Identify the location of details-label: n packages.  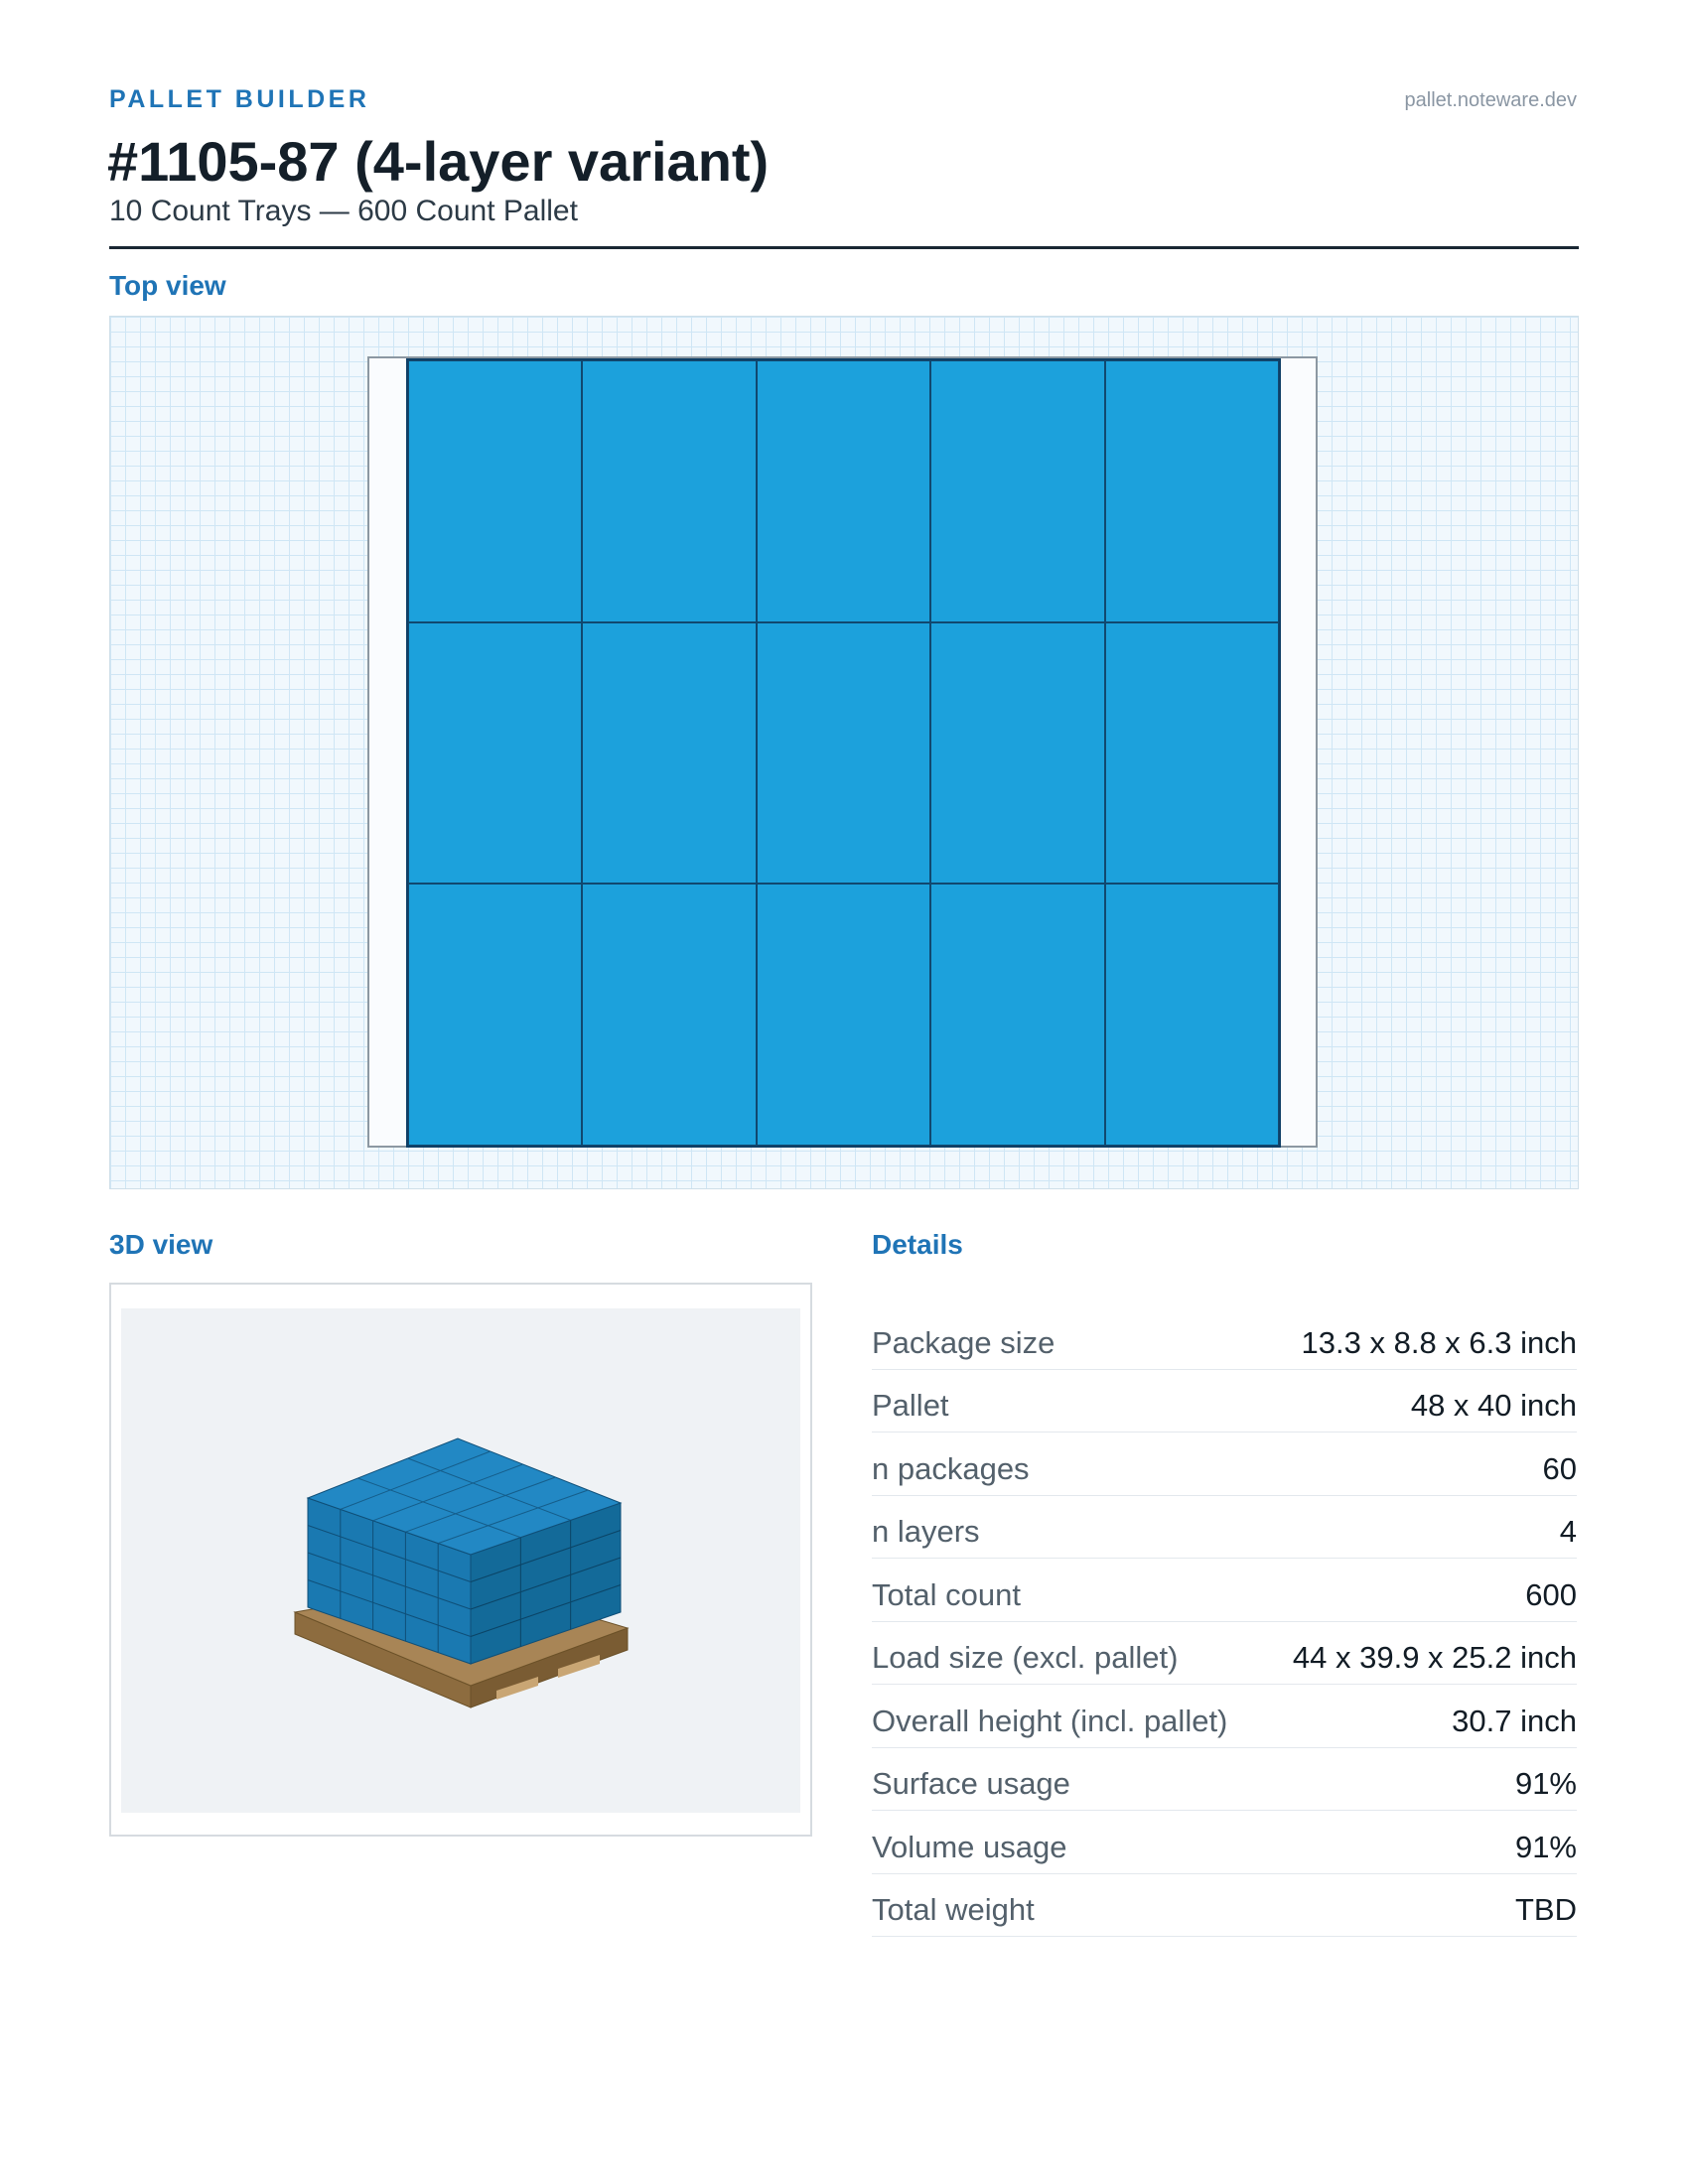
(951, 1468).